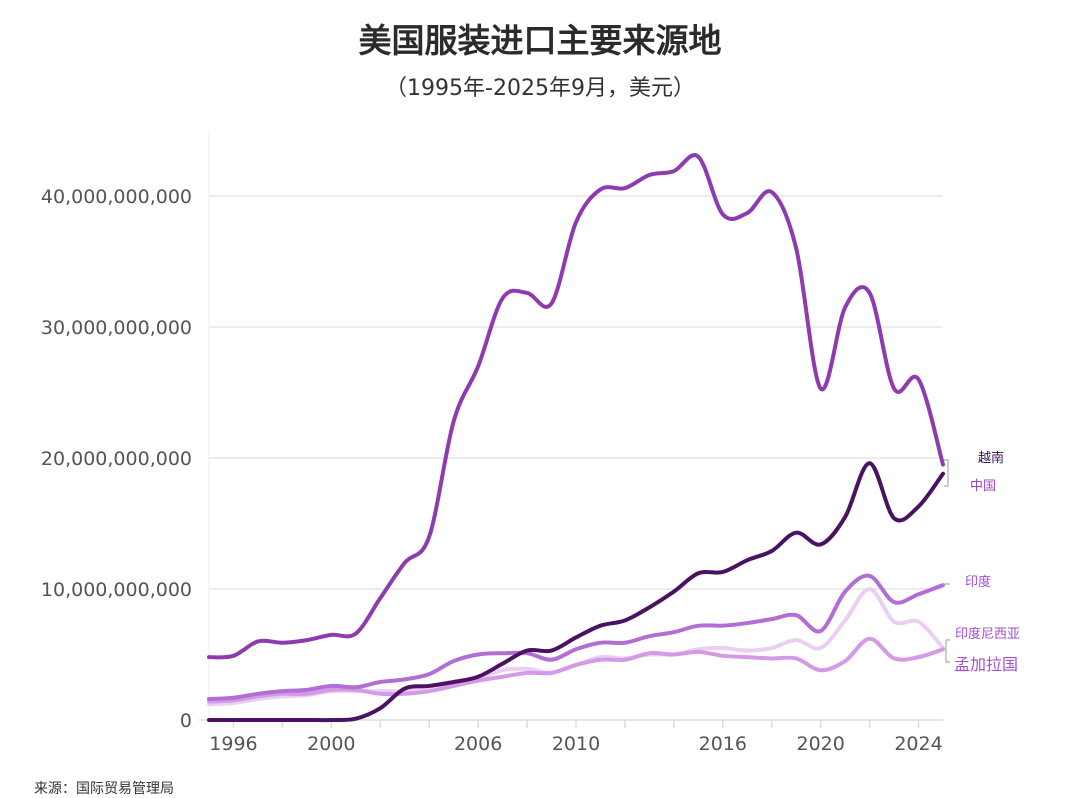 The height and width of the screenshot is (798, 1080). Describe the element at coordinates (723, 744) in the screenshot. I see `x-tick-label: 2016` at that location.